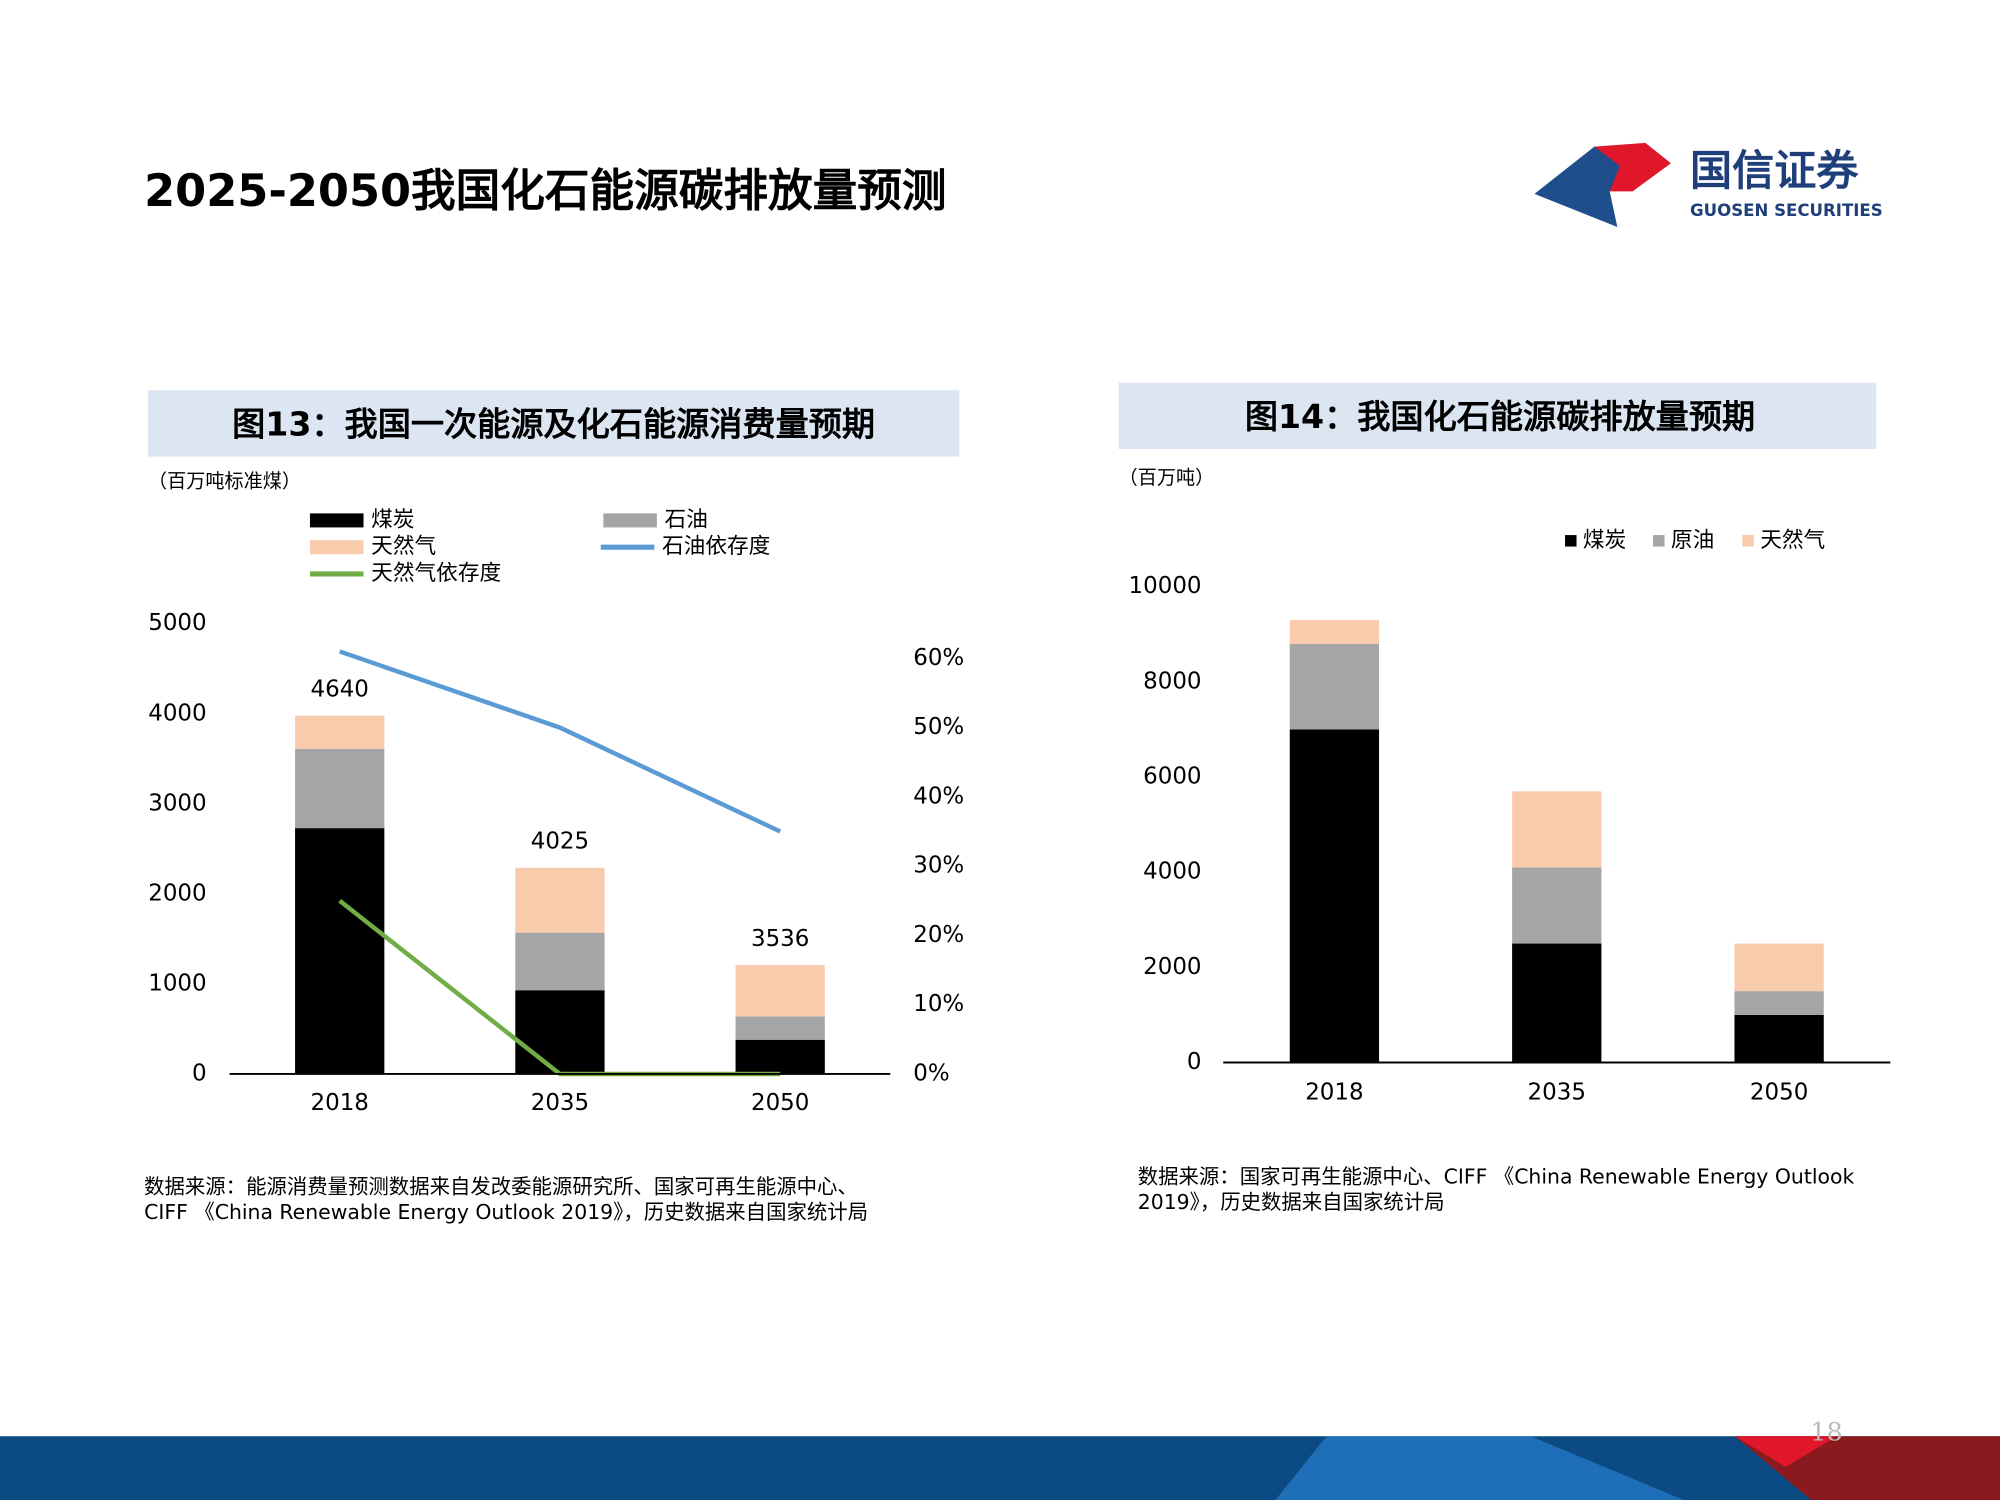 Image resolution: width=2000 pixels, height=1500 pixels. Describe the element at coordinates (938, 796) in the screenshot. I see `y2-tick-label: 40%` at that location.